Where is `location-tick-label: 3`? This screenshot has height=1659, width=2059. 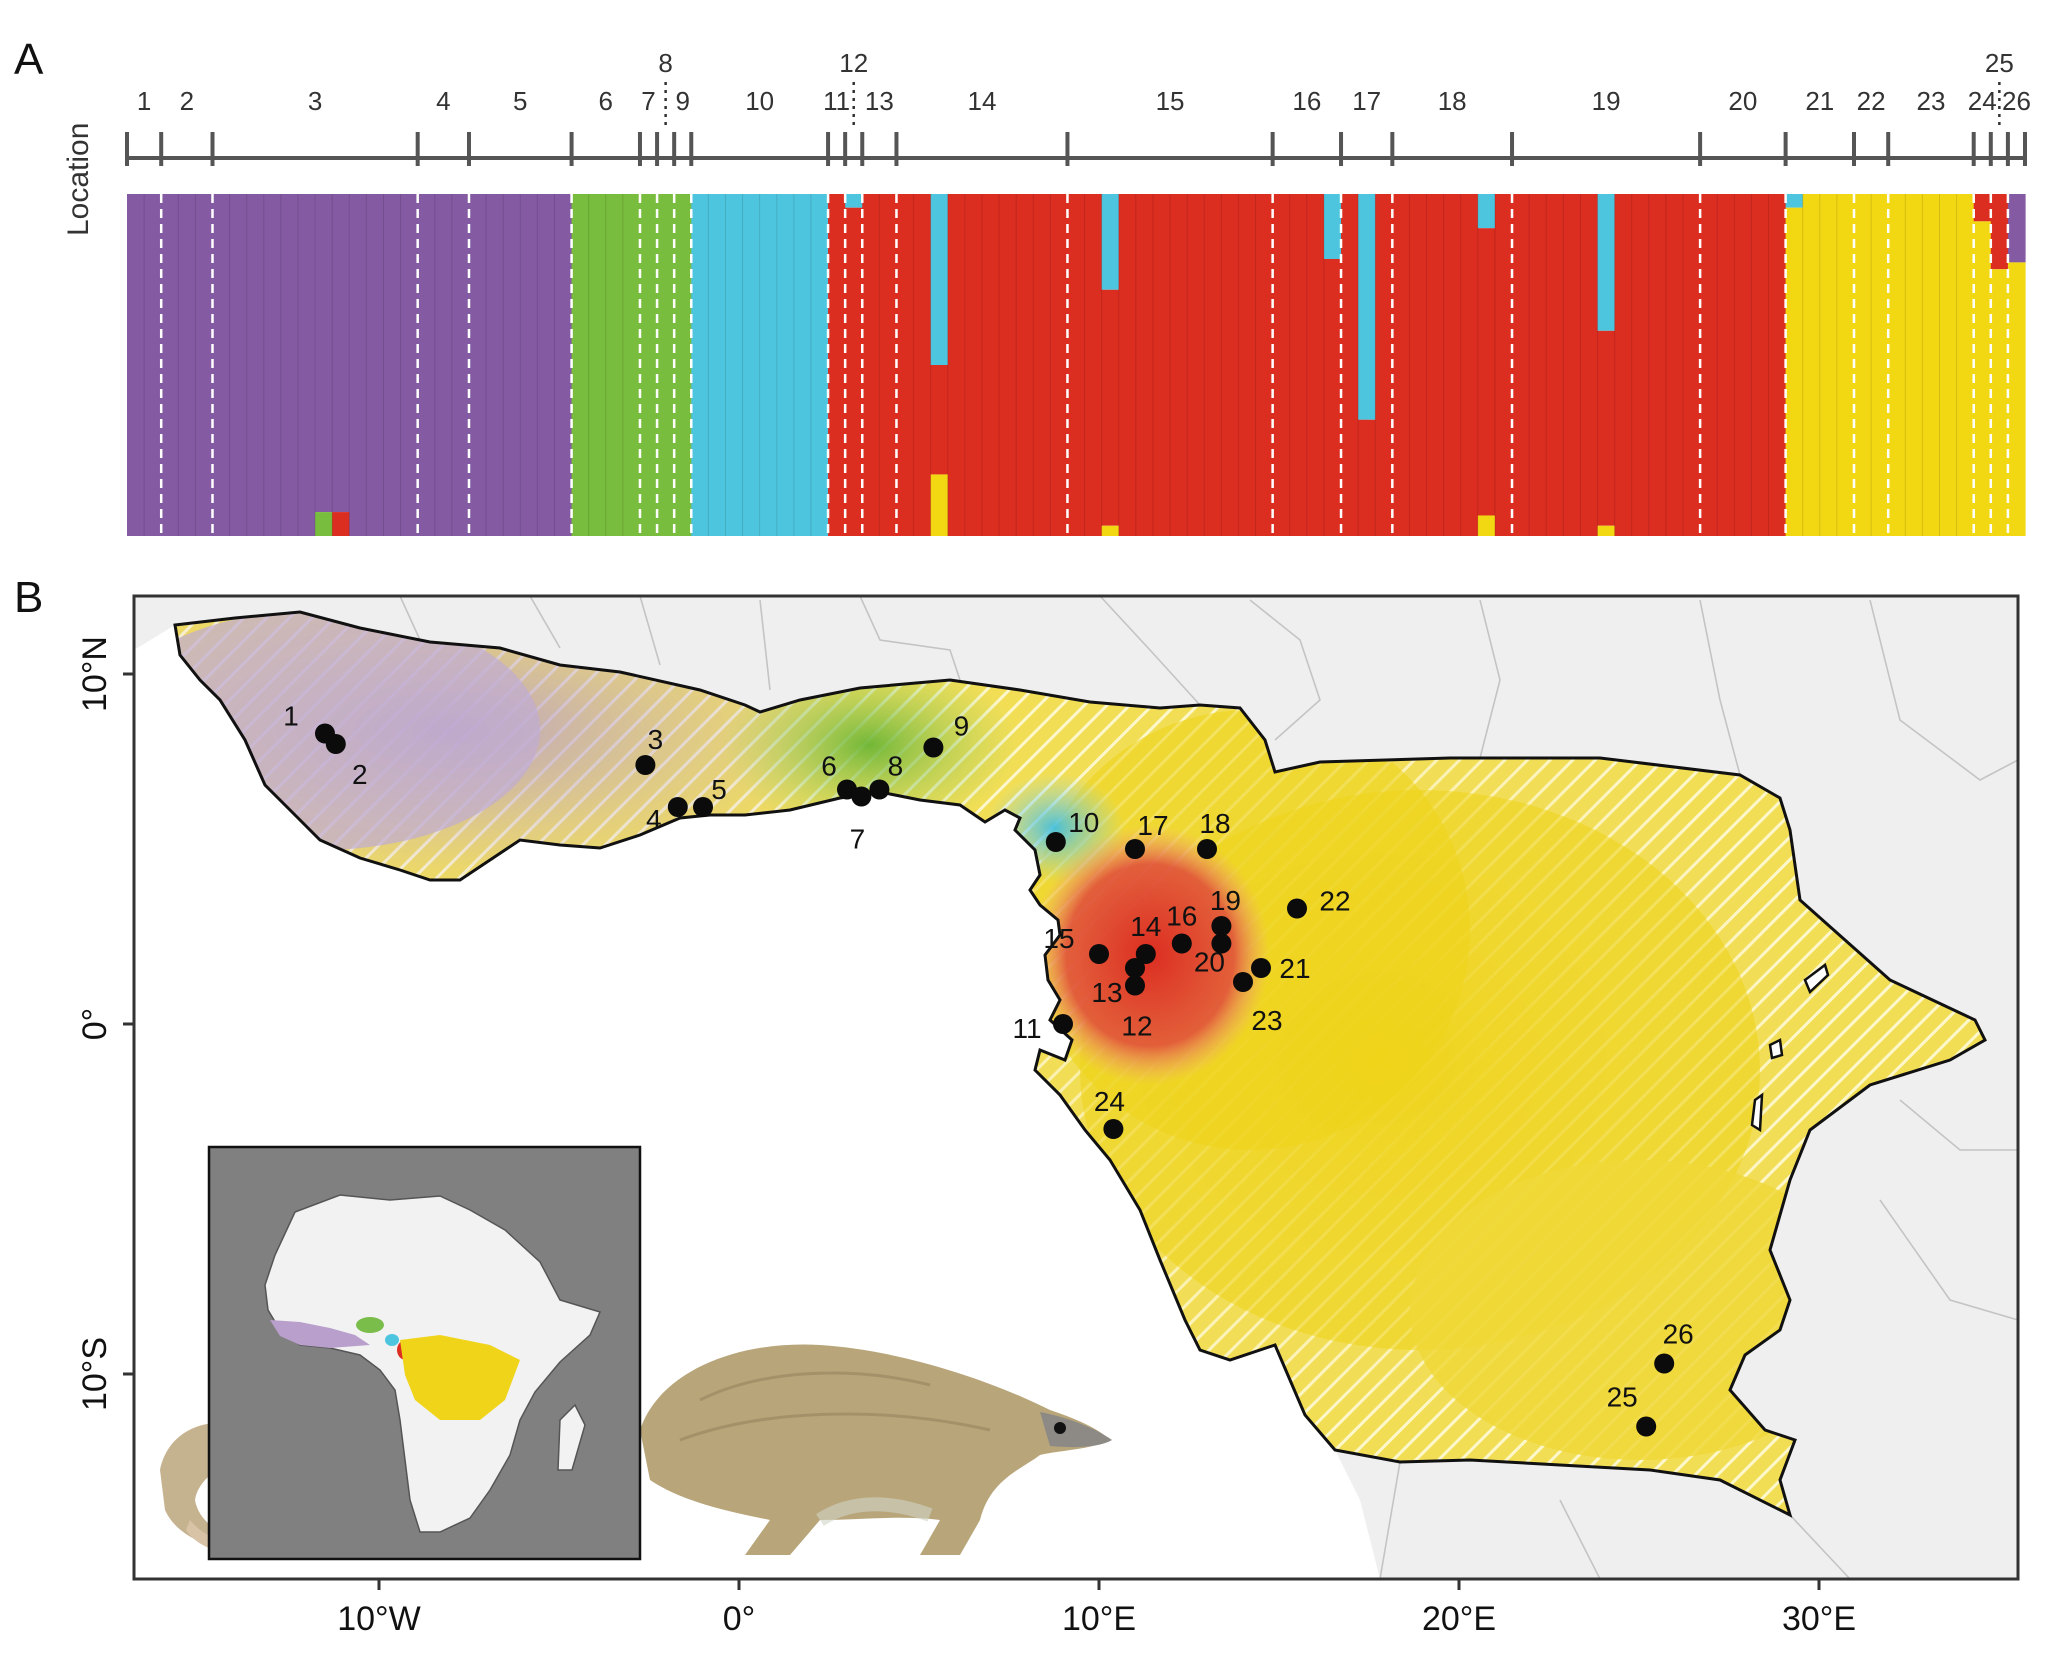
location-tick-label: 3 is located at coordinates (315, 101).